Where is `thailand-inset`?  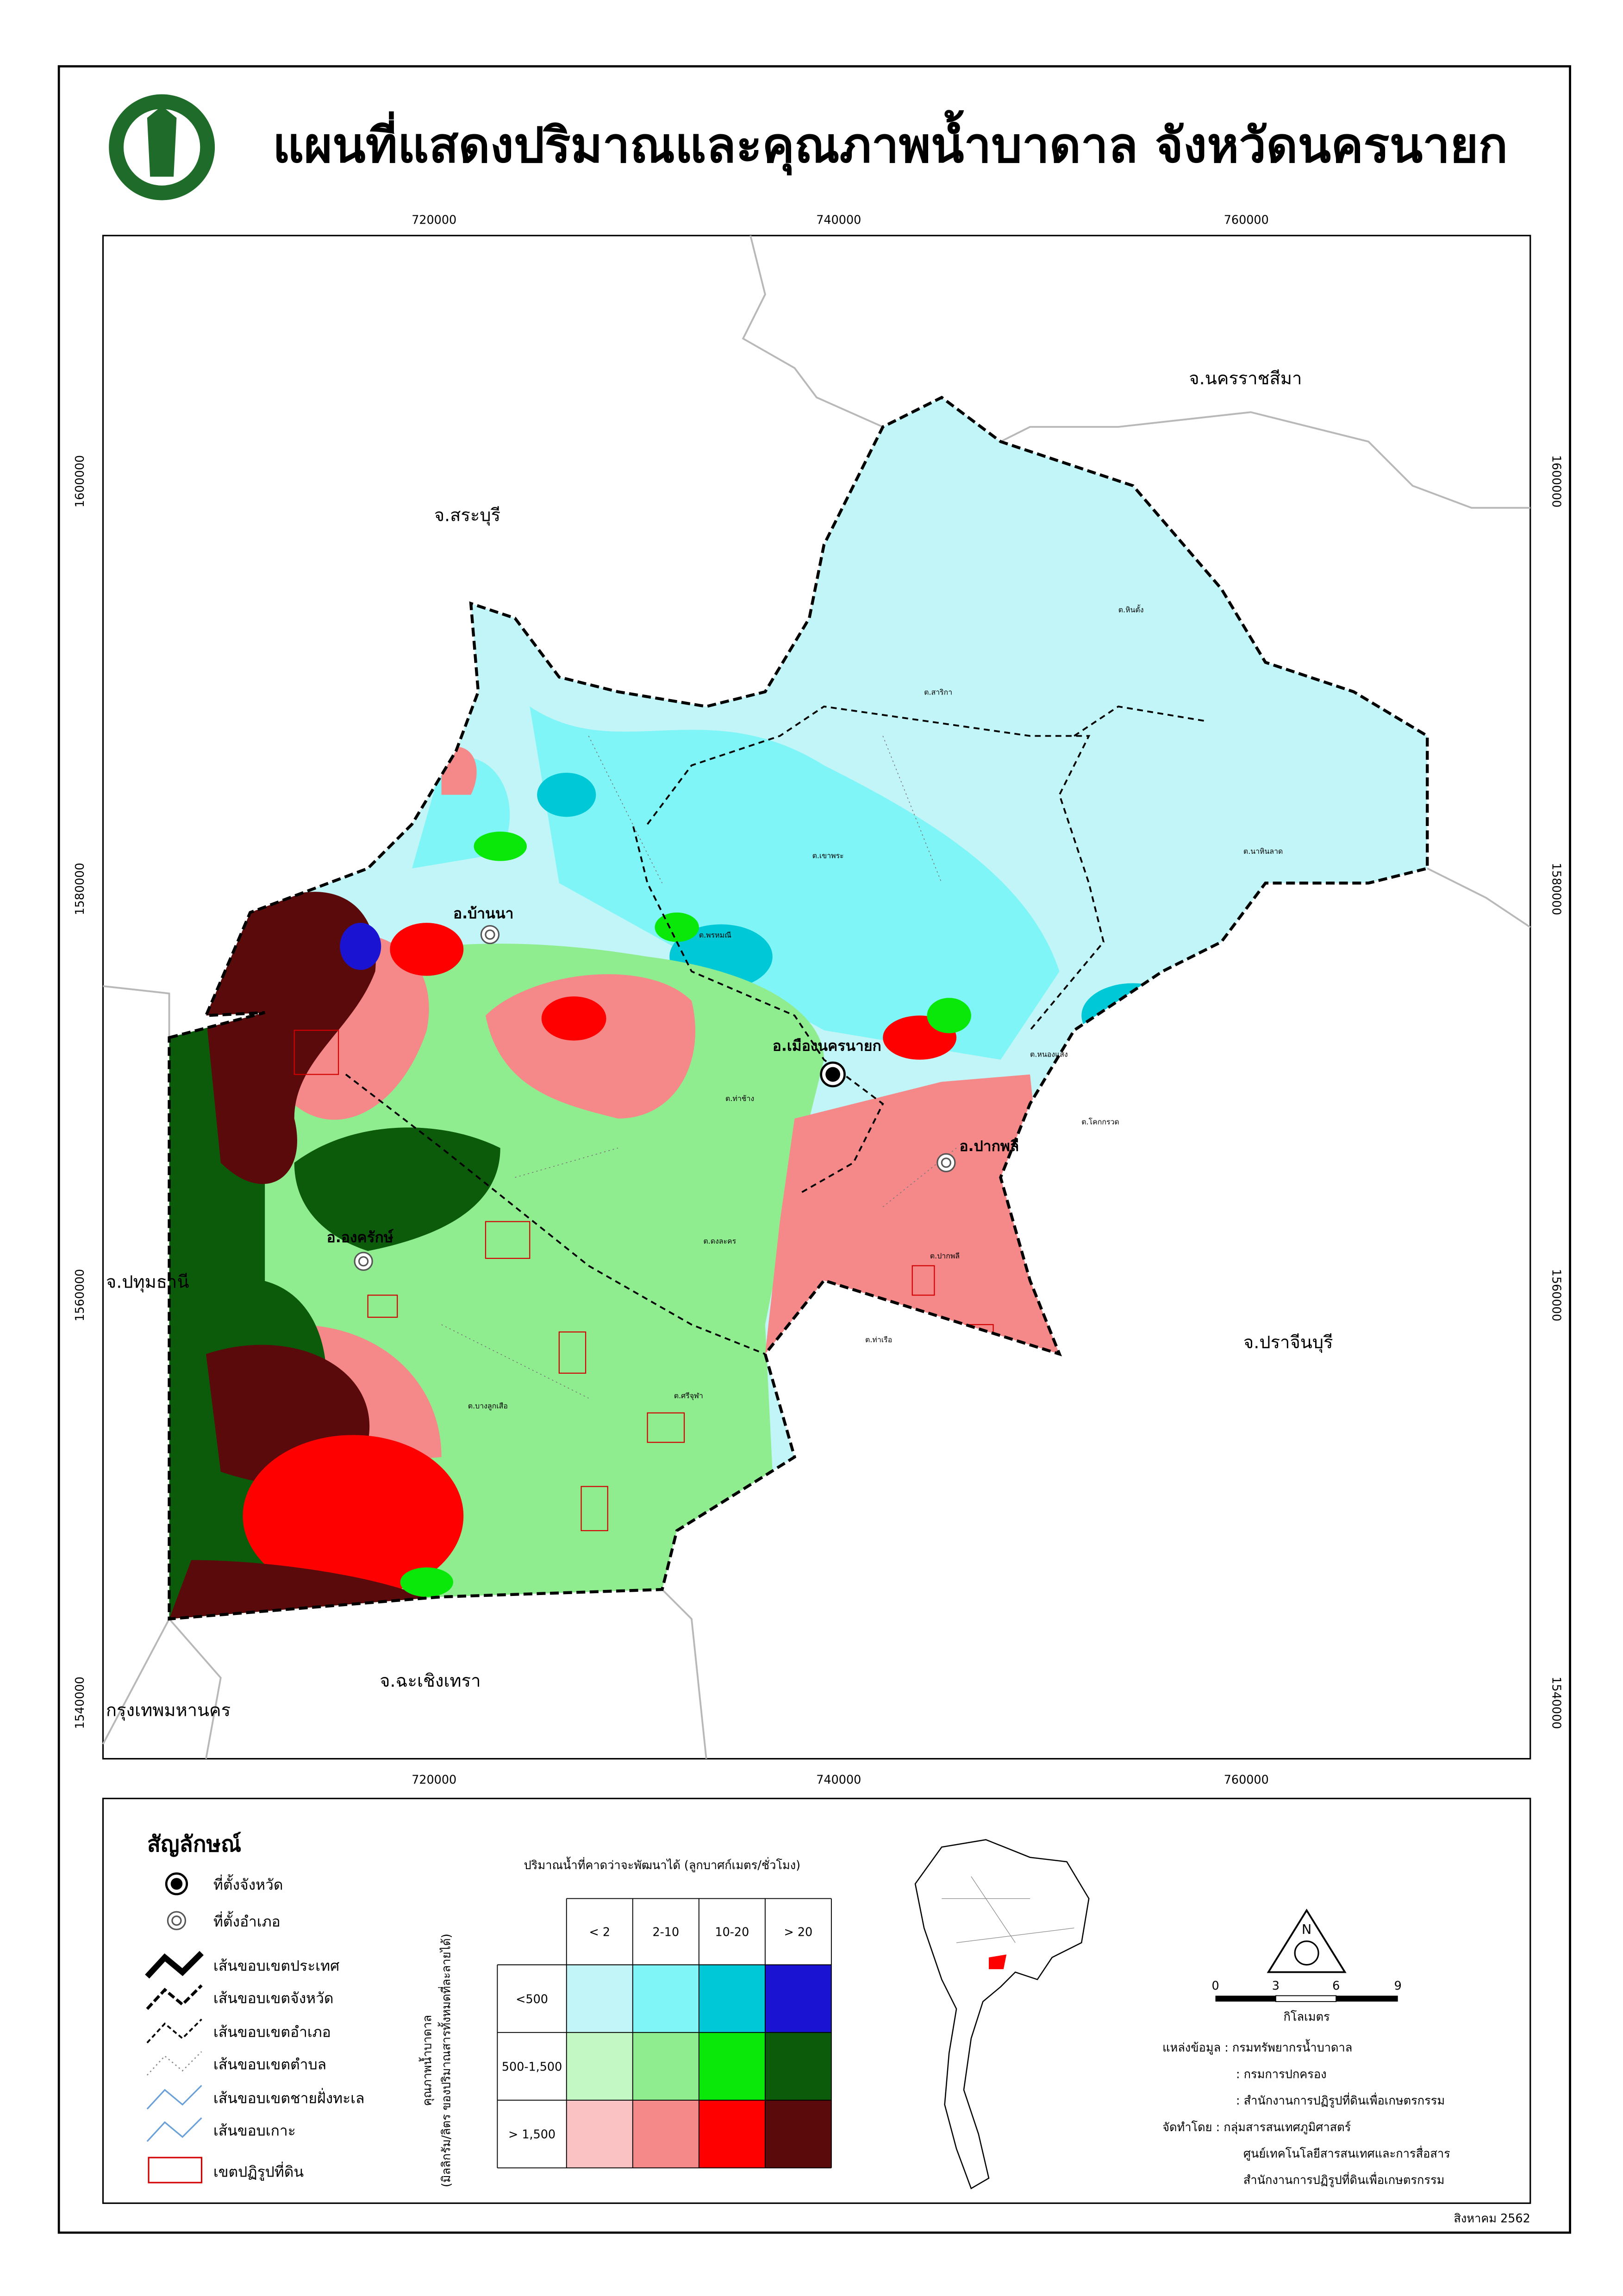 thailand-inset is located at coordinates (1002, 2015).